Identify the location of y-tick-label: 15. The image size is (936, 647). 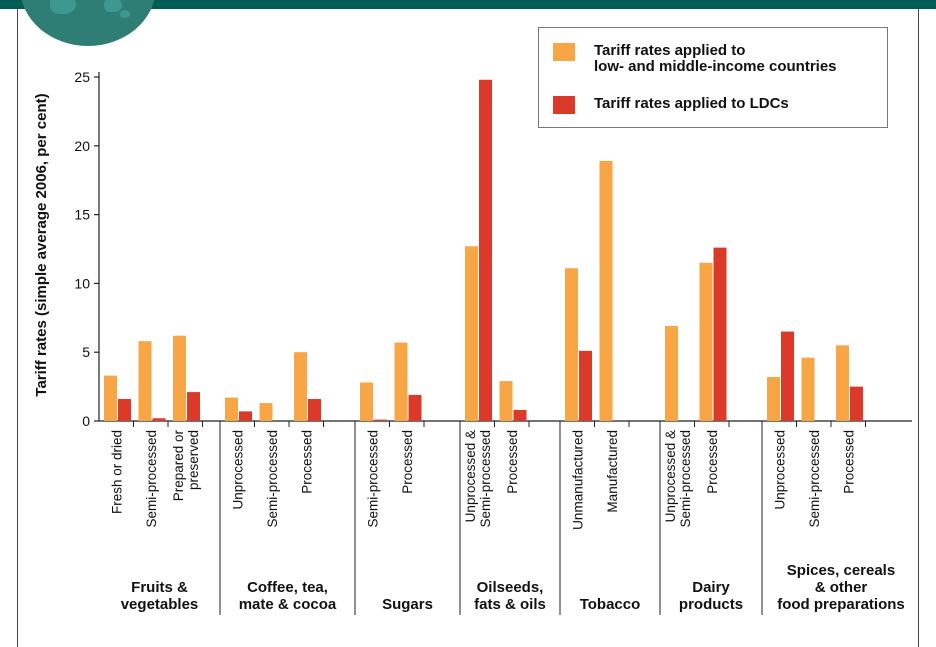
(82, 215).